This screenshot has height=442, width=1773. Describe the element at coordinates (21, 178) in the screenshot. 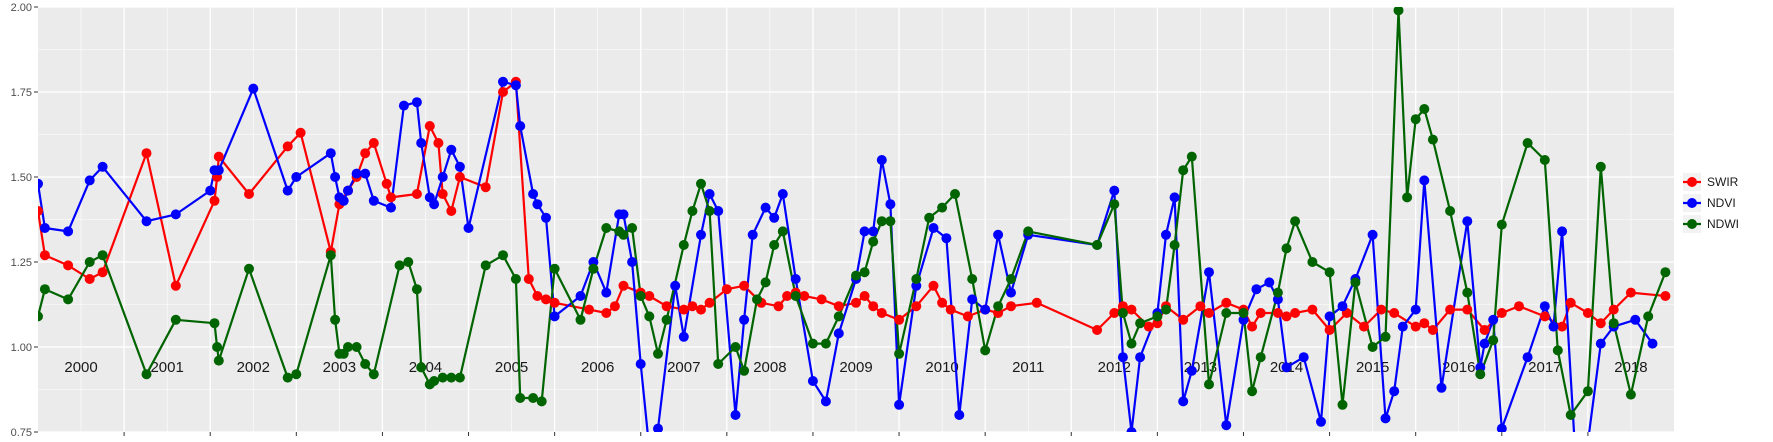

I see `y-tick-label: 1.50` at that location.